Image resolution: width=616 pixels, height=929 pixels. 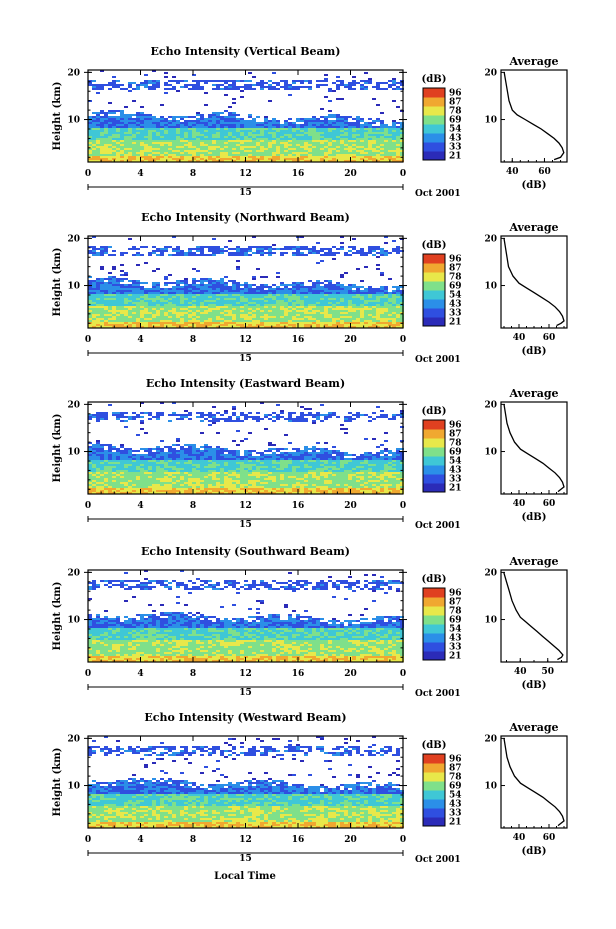 I want to click on colorbar-segment, so click(x=434, y=111).